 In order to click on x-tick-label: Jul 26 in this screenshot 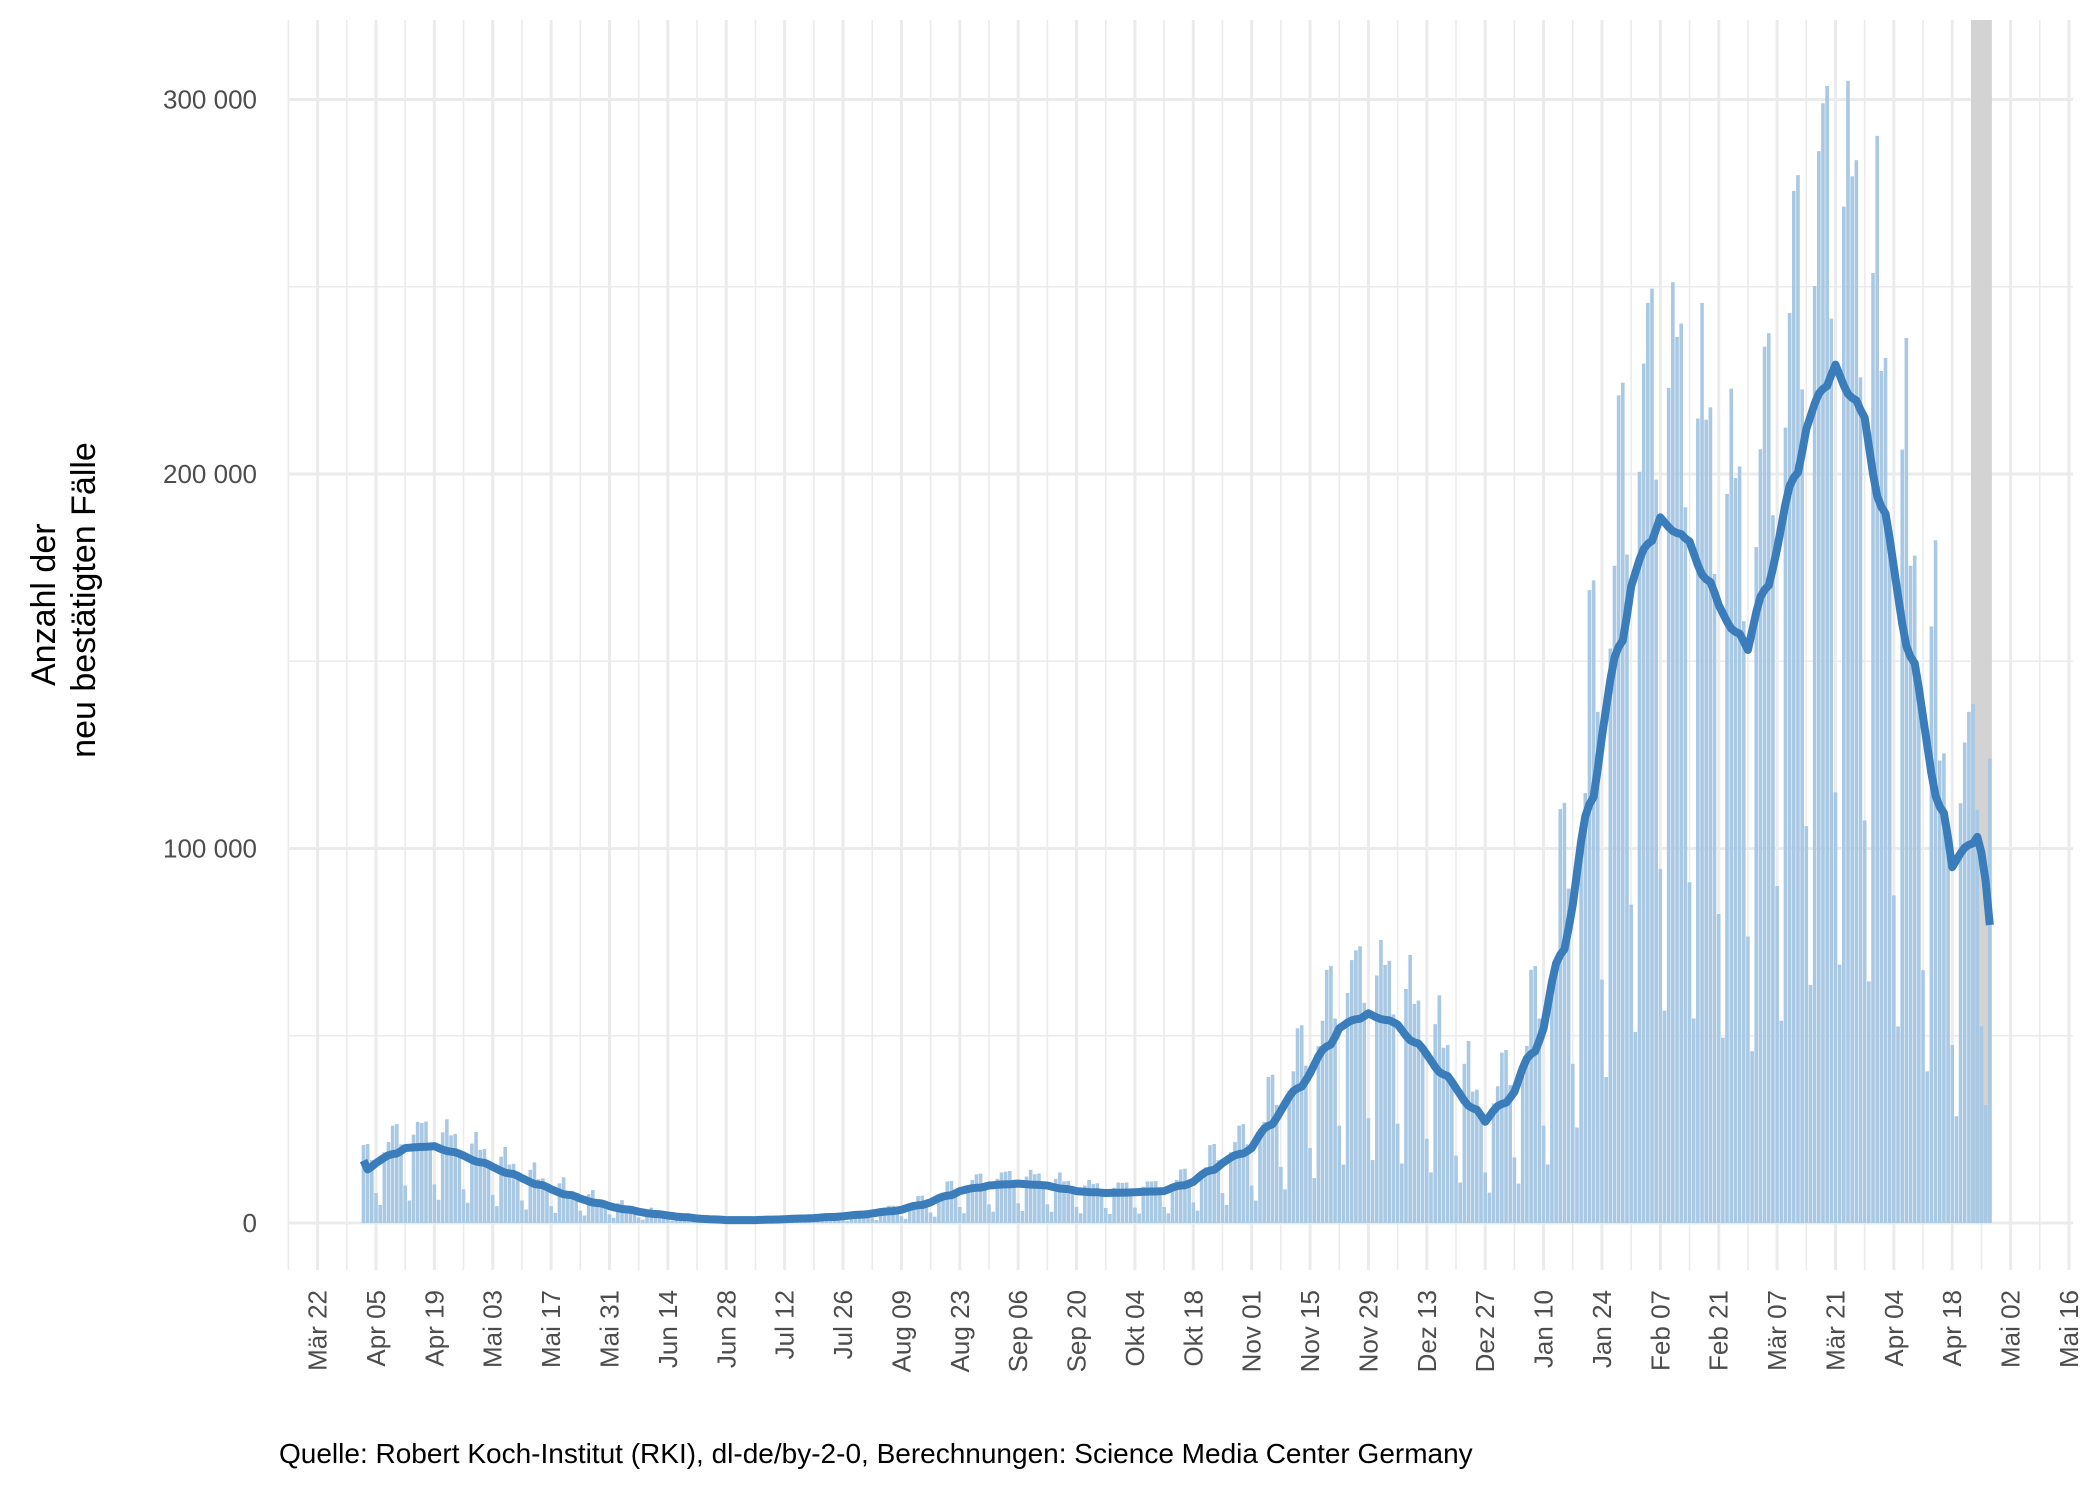, I will do `click(843, 1324)`.